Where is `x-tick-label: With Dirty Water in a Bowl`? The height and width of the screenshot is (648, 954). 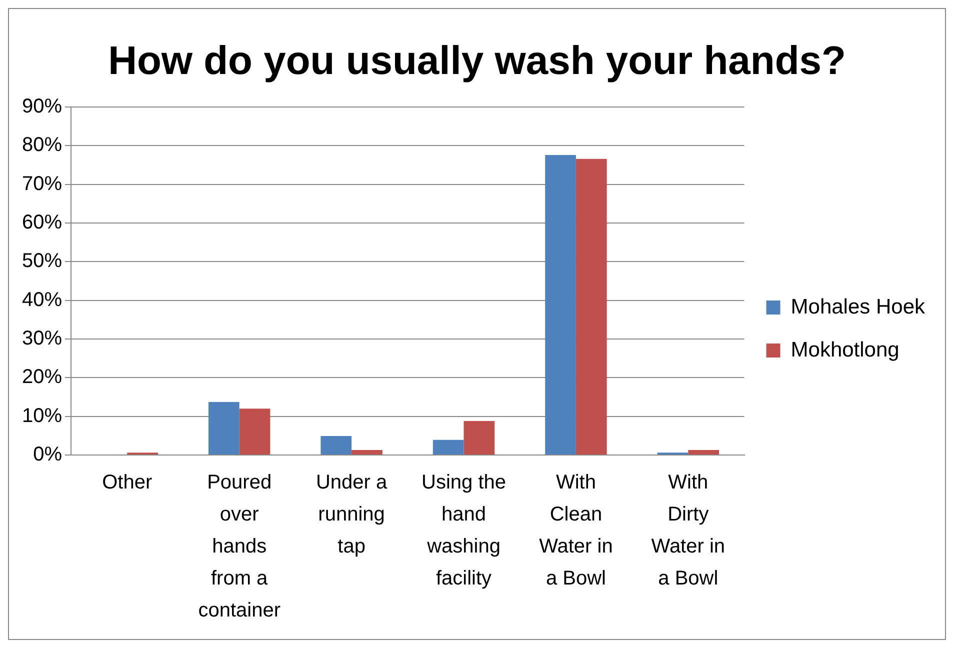
x-tick-label: With Dirty Water in a Bowl is located at coordinates (688, 531).